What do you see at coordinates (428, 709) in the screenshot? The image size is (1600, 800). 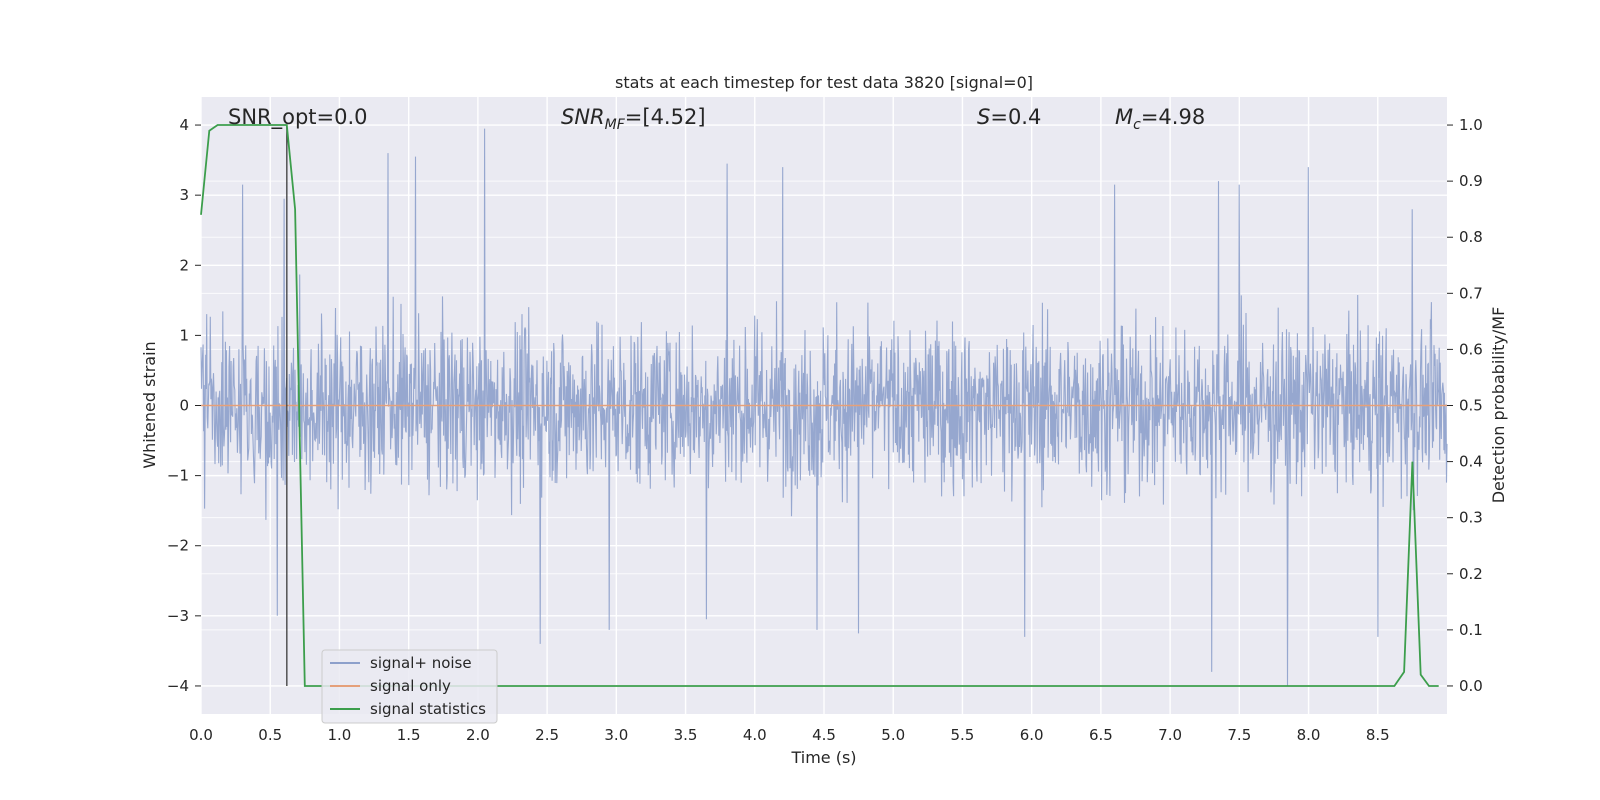 I see `legend-label-signal-statistics: signal statistics` at bounding box center [428, 709].